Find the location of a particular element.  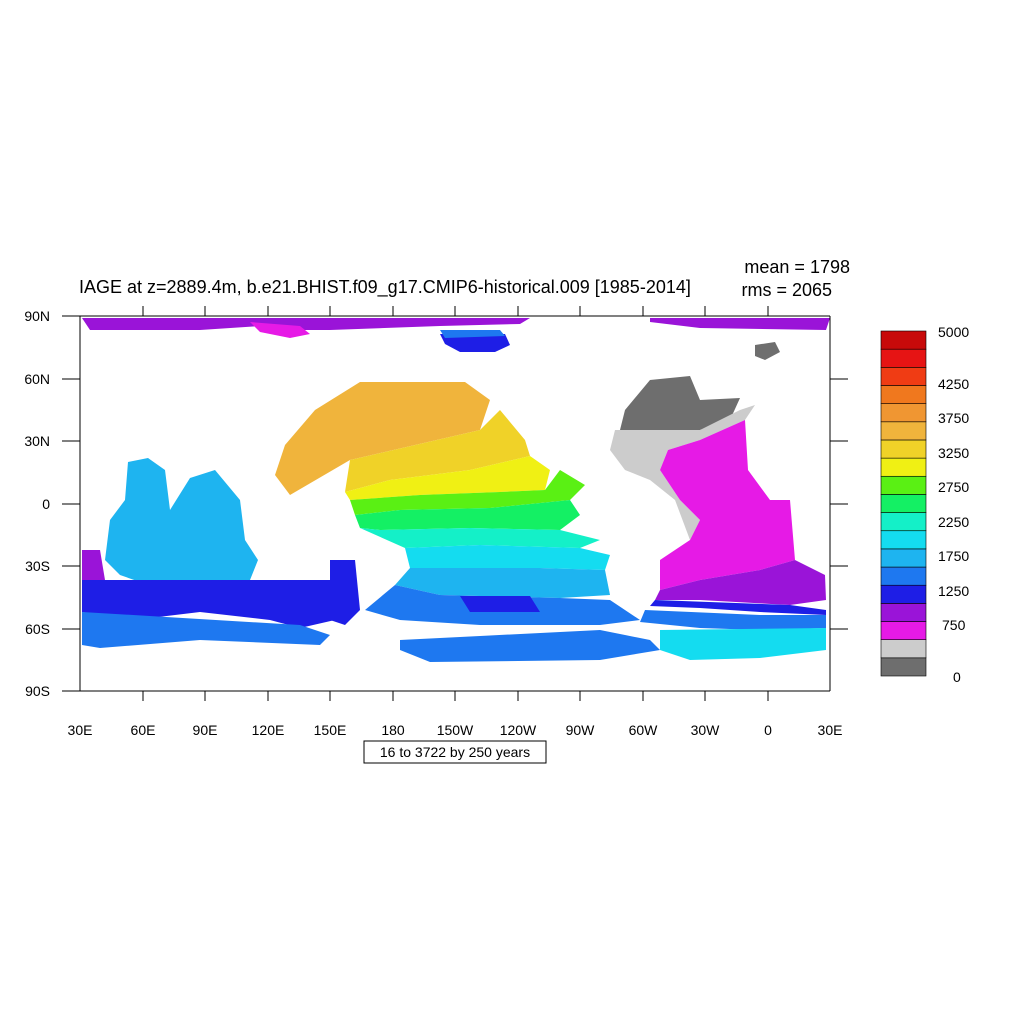

lon-label: 120E is located at coordinates (268, 730).